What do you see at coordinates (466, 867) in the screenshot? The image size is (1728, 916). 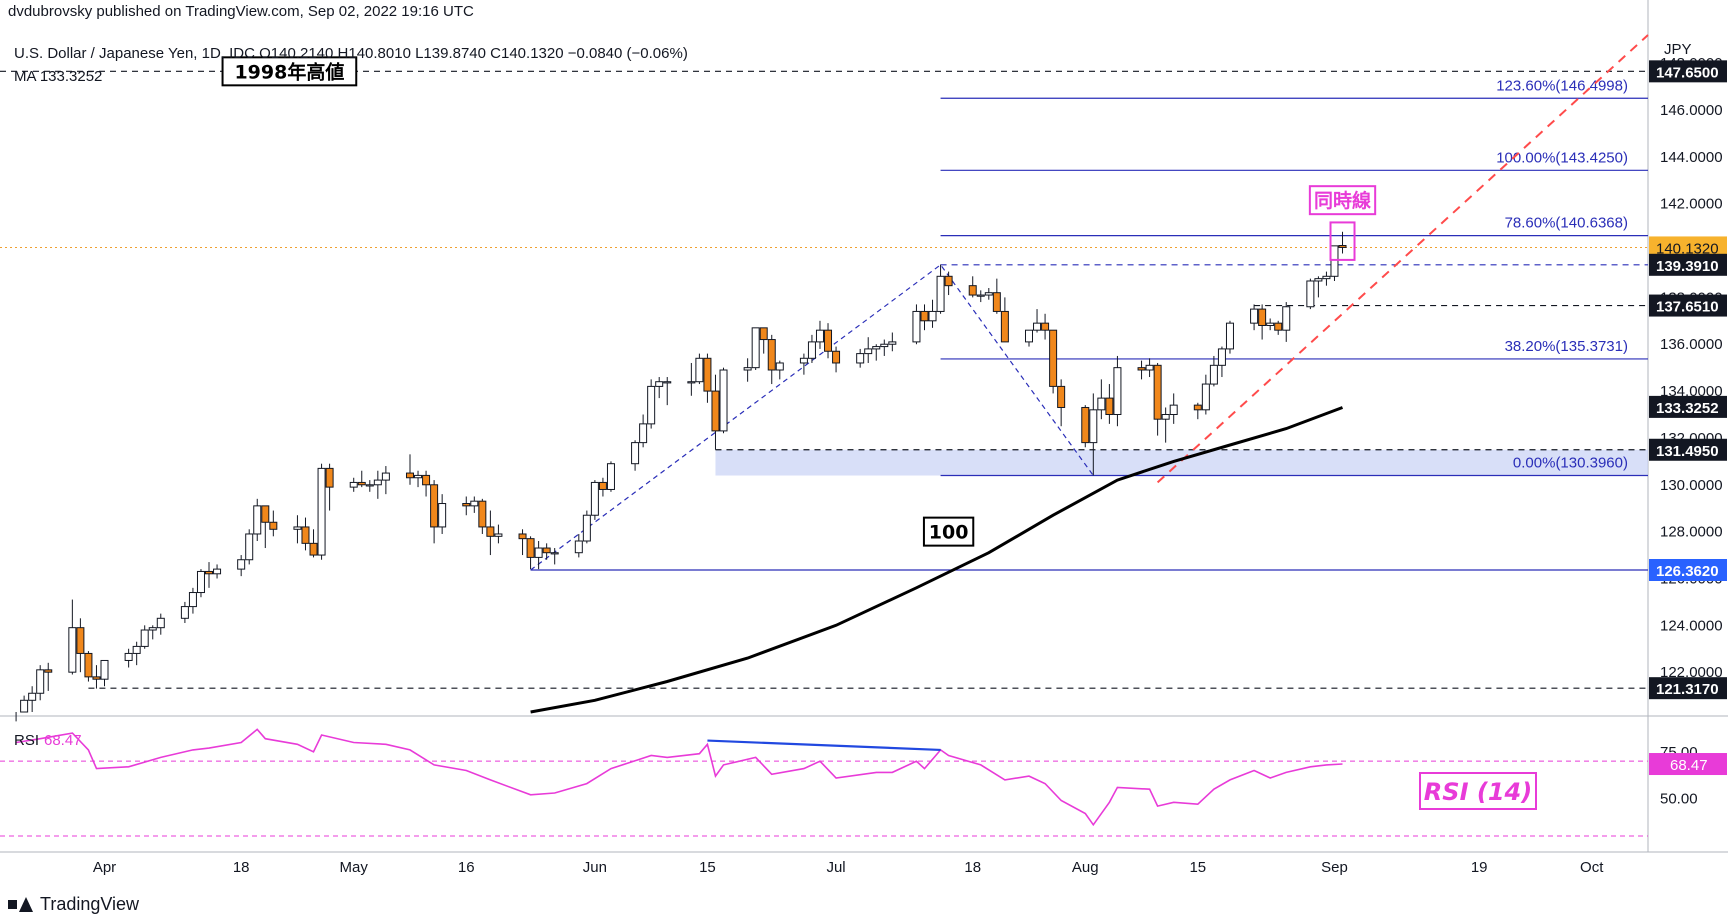 I see `x-tick-label-3: 16` at bounding box center [466, 867].